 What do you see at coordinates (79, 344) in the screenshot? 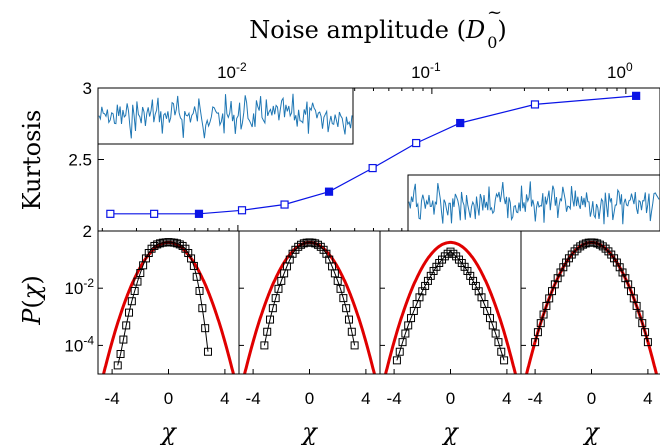
I see `distribution-y-tick-label: 10⁻⁴` at bounding box center [79, 344].